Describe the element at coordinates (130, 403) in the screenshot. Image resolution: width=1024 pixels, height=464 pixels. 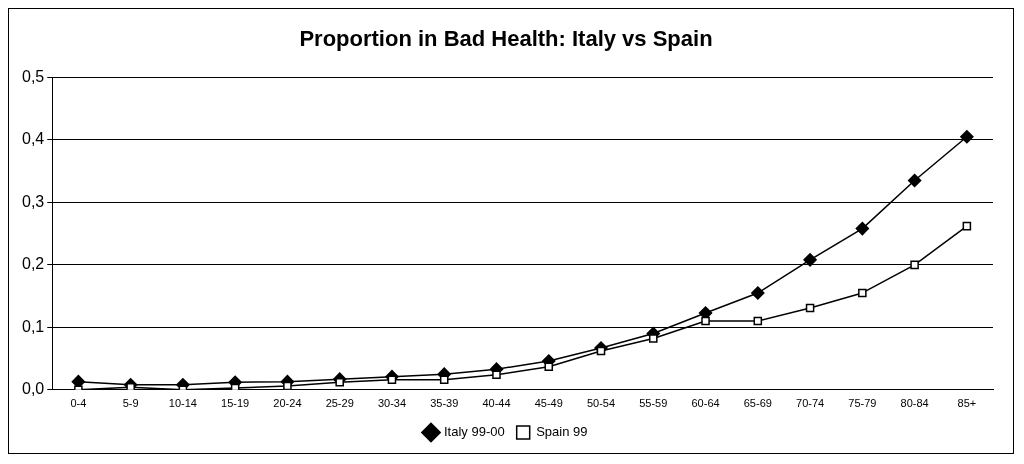
I see `x-tick-label: 5-9` at that location.